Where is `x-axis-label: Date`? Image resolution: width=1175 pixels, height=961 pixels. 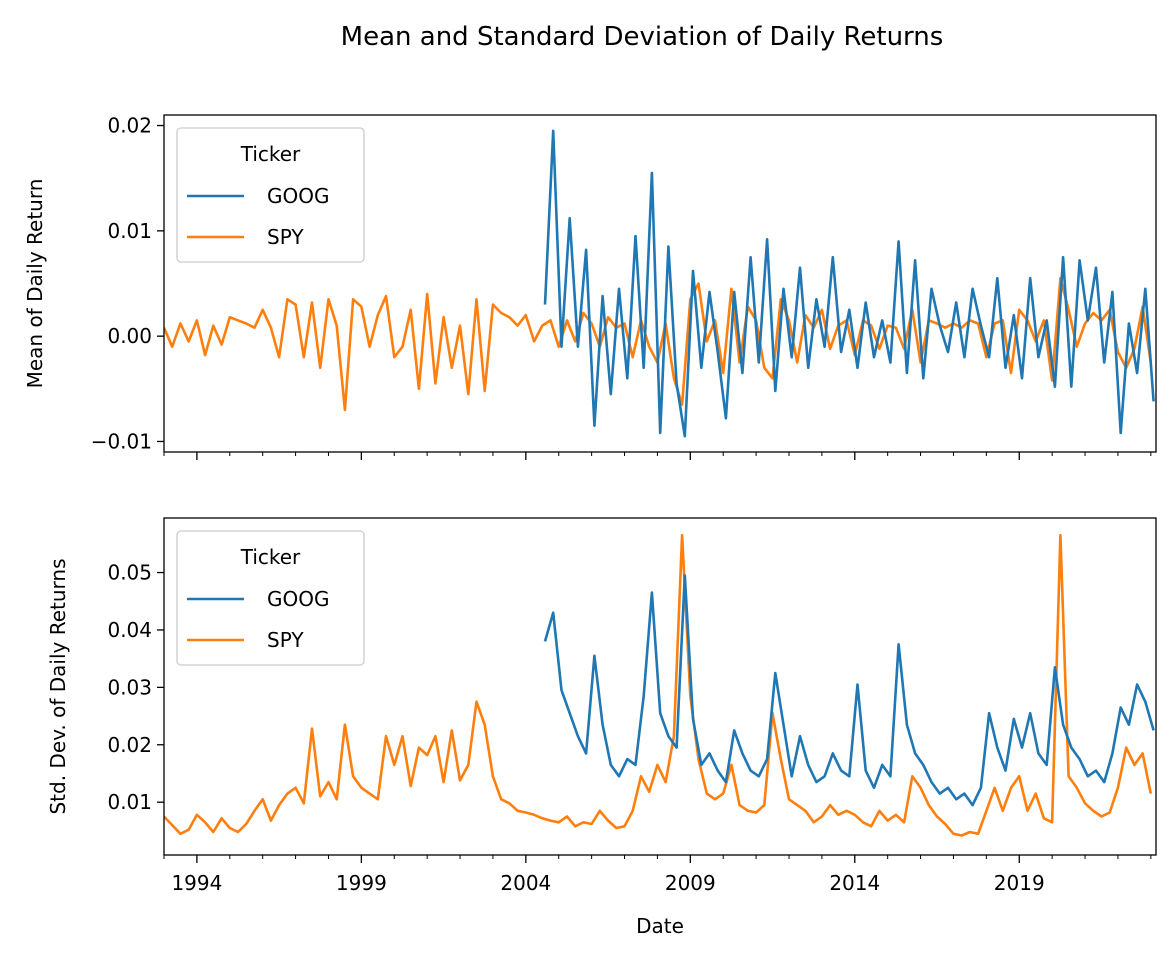 x-axis-label: Date is located at coordinates (660, 926).